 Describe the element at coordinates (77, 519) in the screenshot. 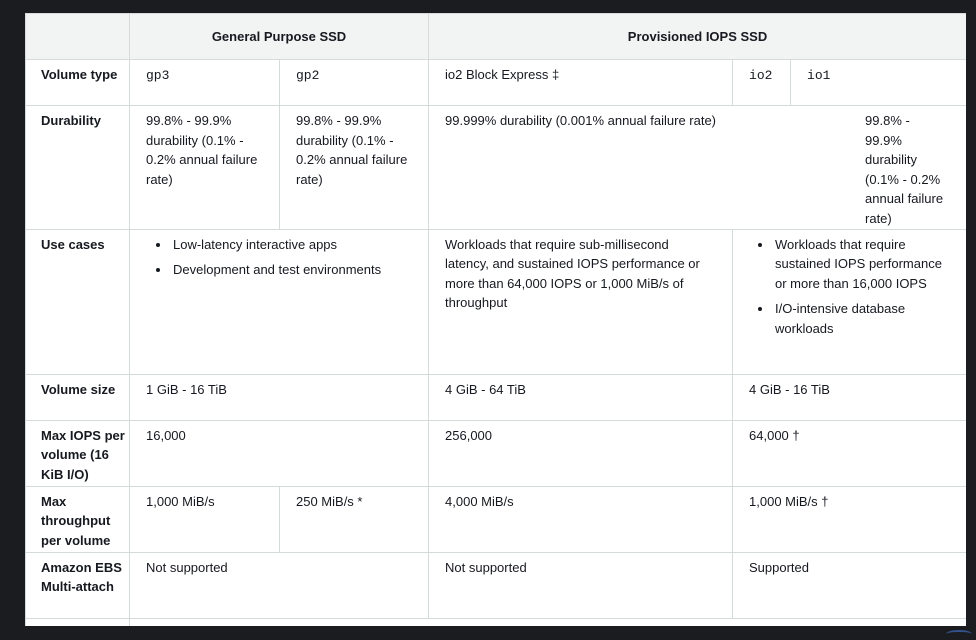

I see `row-label-max-throughput: Max throughput per volume` at that location.